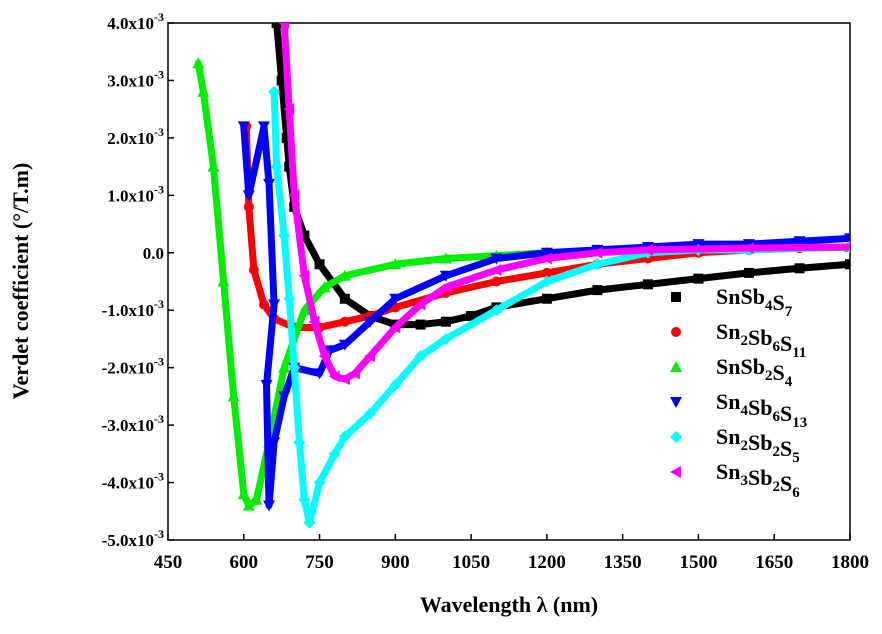 The width and height of the screenshot is (882, 634). I want to click on legend-label: SnSb4S7, so click(754, 302).